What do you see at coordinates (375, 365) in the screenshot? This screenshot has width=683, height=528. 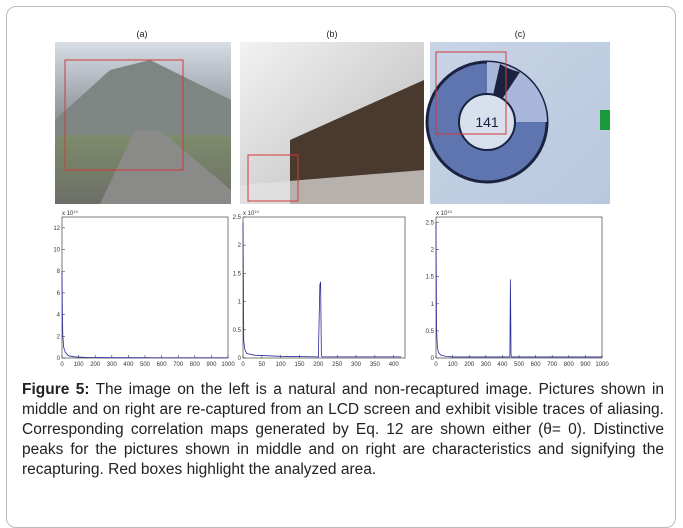 I see `x-tick-label: 350` at bounding box center [375, 365].